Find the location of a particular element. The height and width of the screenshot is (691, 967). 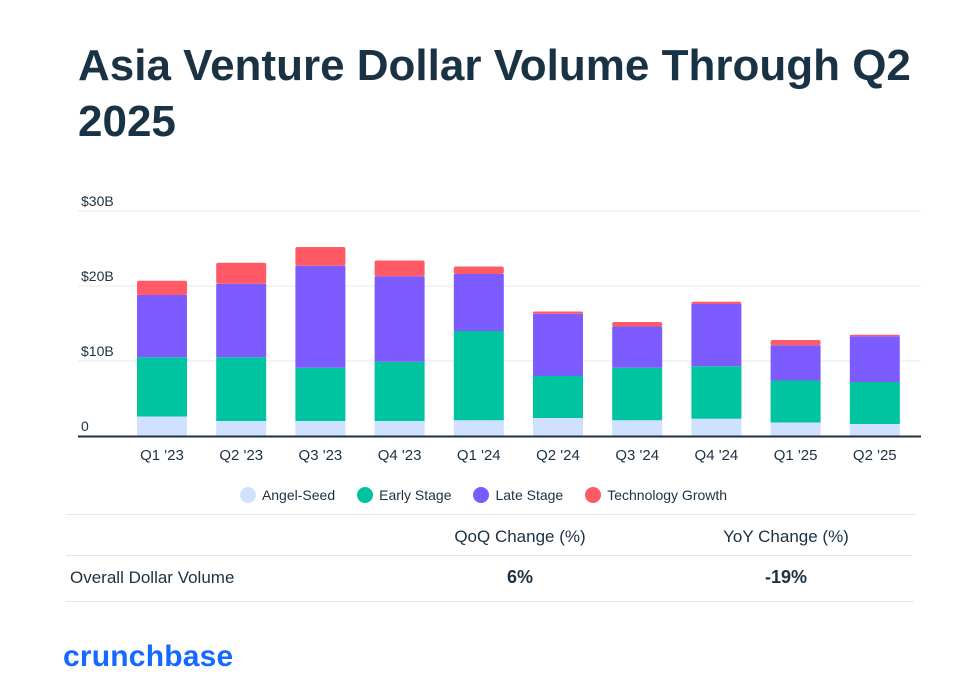

table-top-rule is located at coordinates (491, 514).